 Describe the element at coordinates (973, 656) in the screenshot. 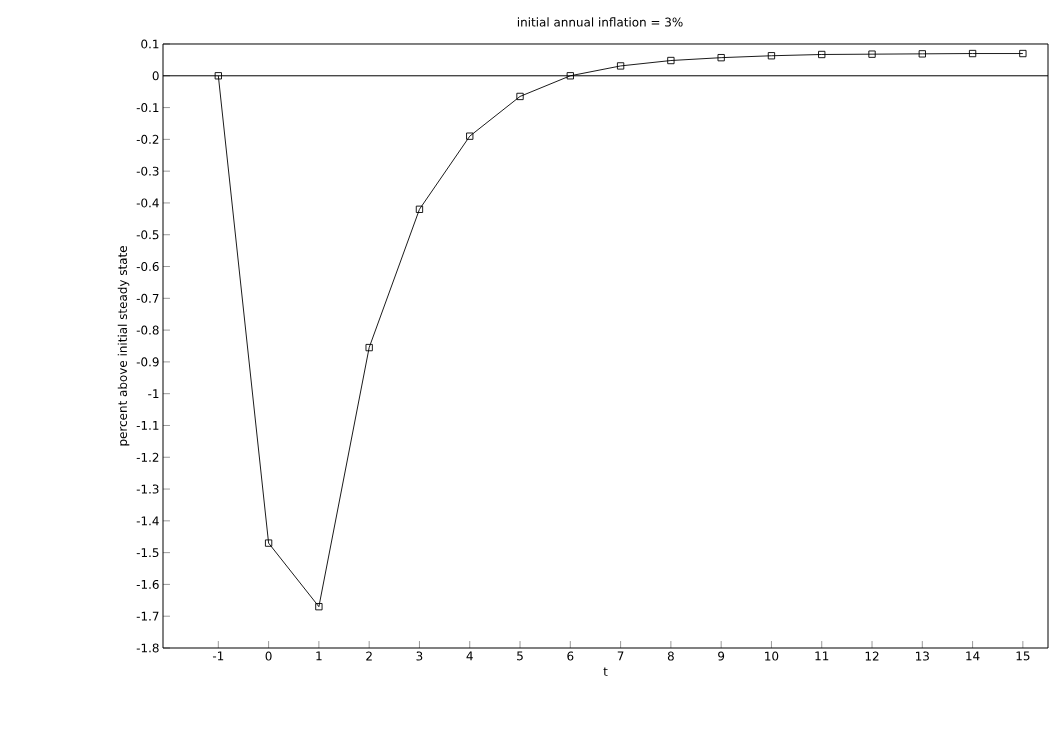

I see `x-tick-label: 14` at that location.